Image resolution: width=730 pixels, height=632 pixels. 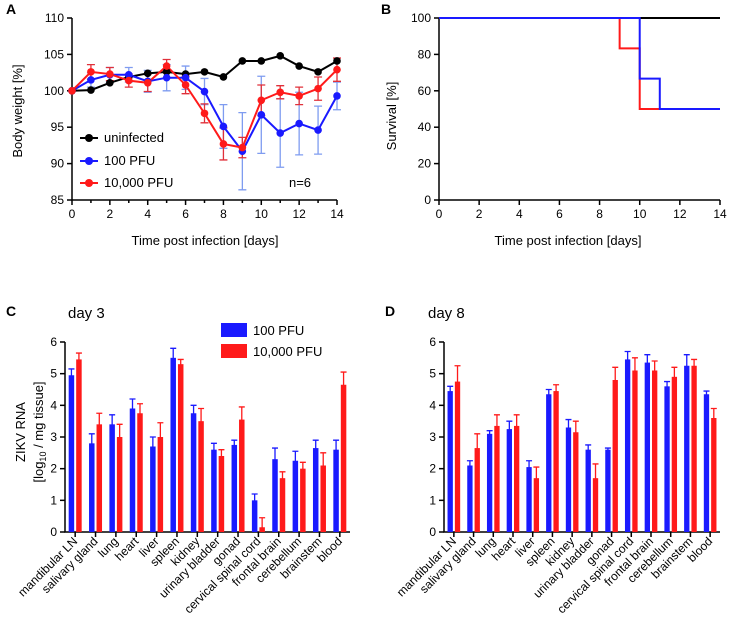 What do you see at coordinates (11, 311) in the screenshot?
I see `panel-c-label: C` at bounding box center [11, 311].